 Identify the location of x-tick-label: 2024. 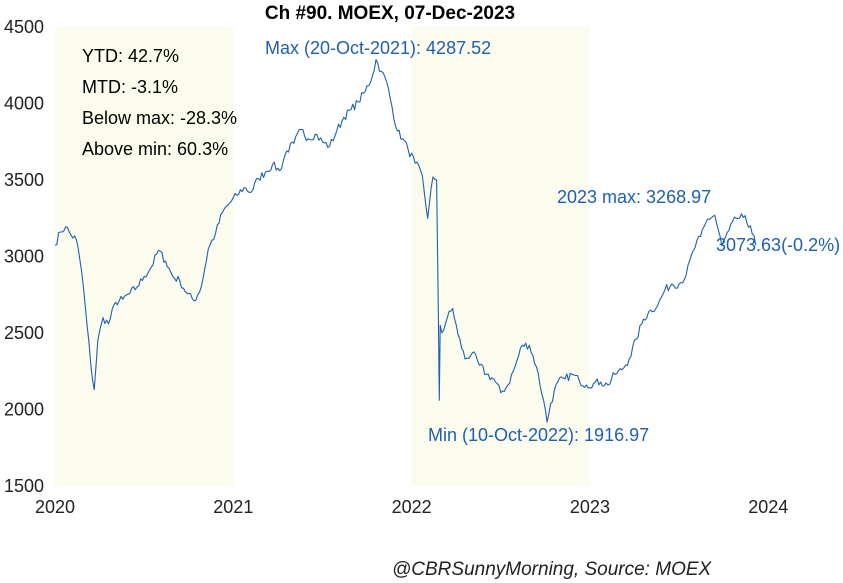
(768, 507).